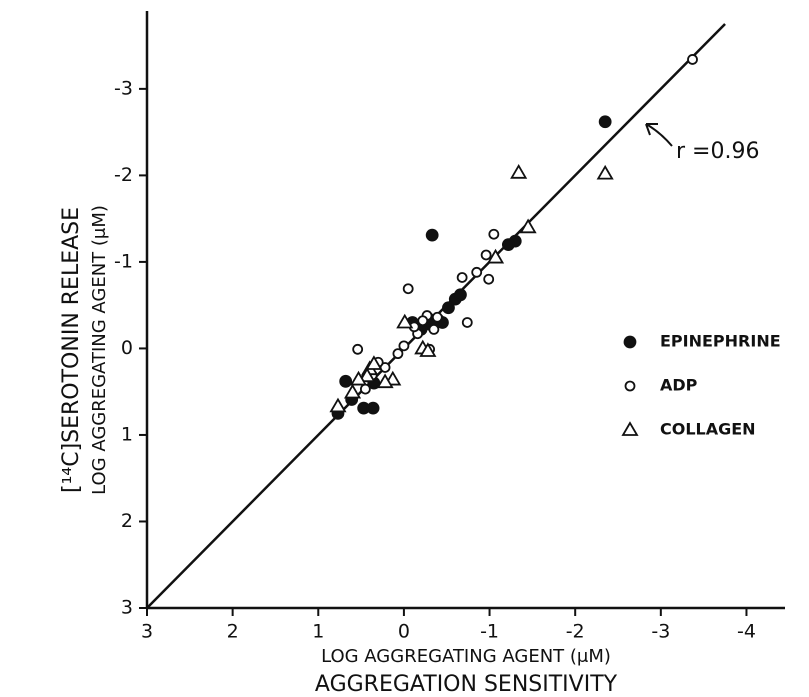 The height and width of the screenshot is (697, 809). I want to click on x-axis-label-2: AGGREGATION SENSITIVITY, so click(466, 684).